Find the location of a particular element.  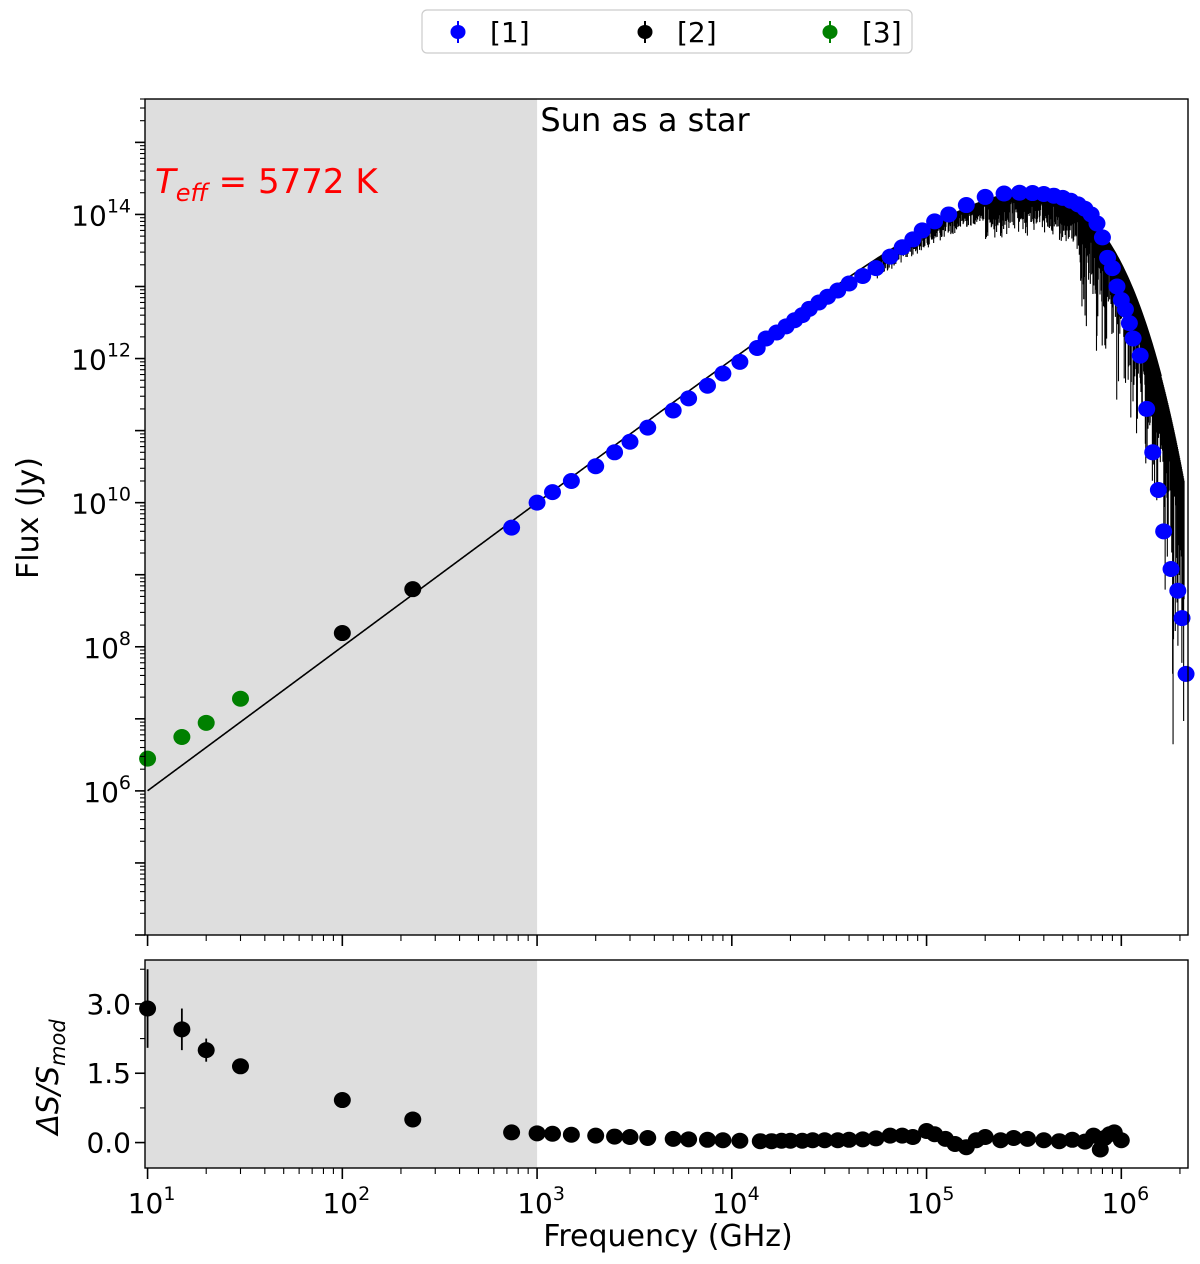

residual-y-axis-label: ΔS/Smod is located at coordinates (50, 1078).